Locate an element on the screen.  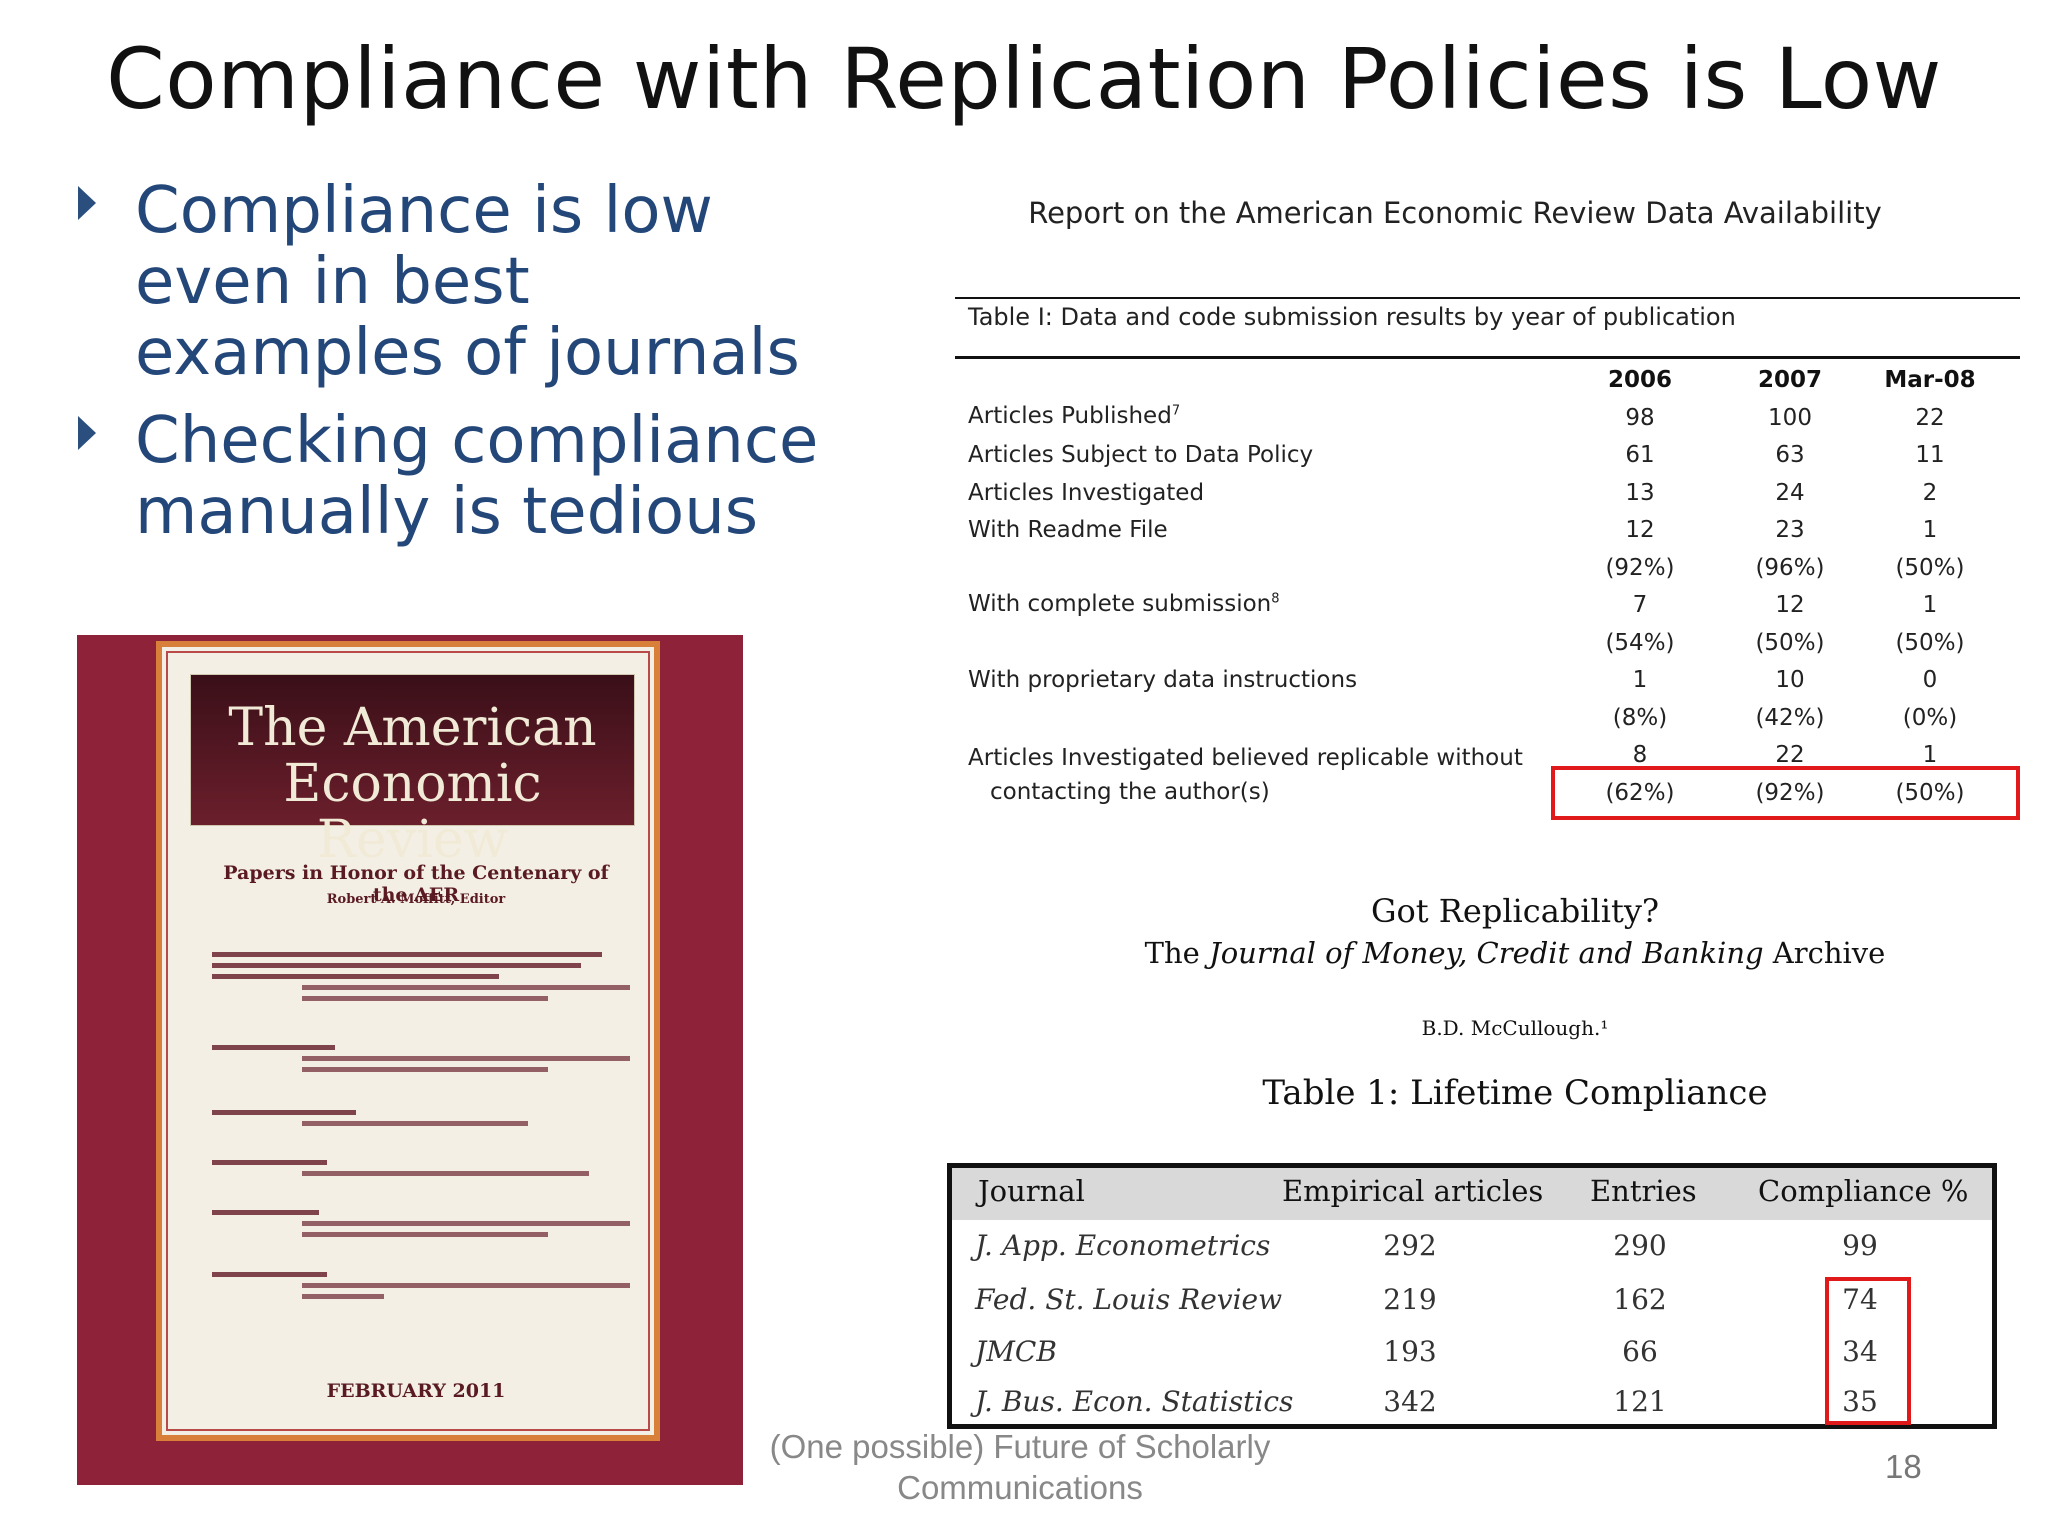
aer-row-label: contacting the author(s) is located at coordinates (1130, 792).